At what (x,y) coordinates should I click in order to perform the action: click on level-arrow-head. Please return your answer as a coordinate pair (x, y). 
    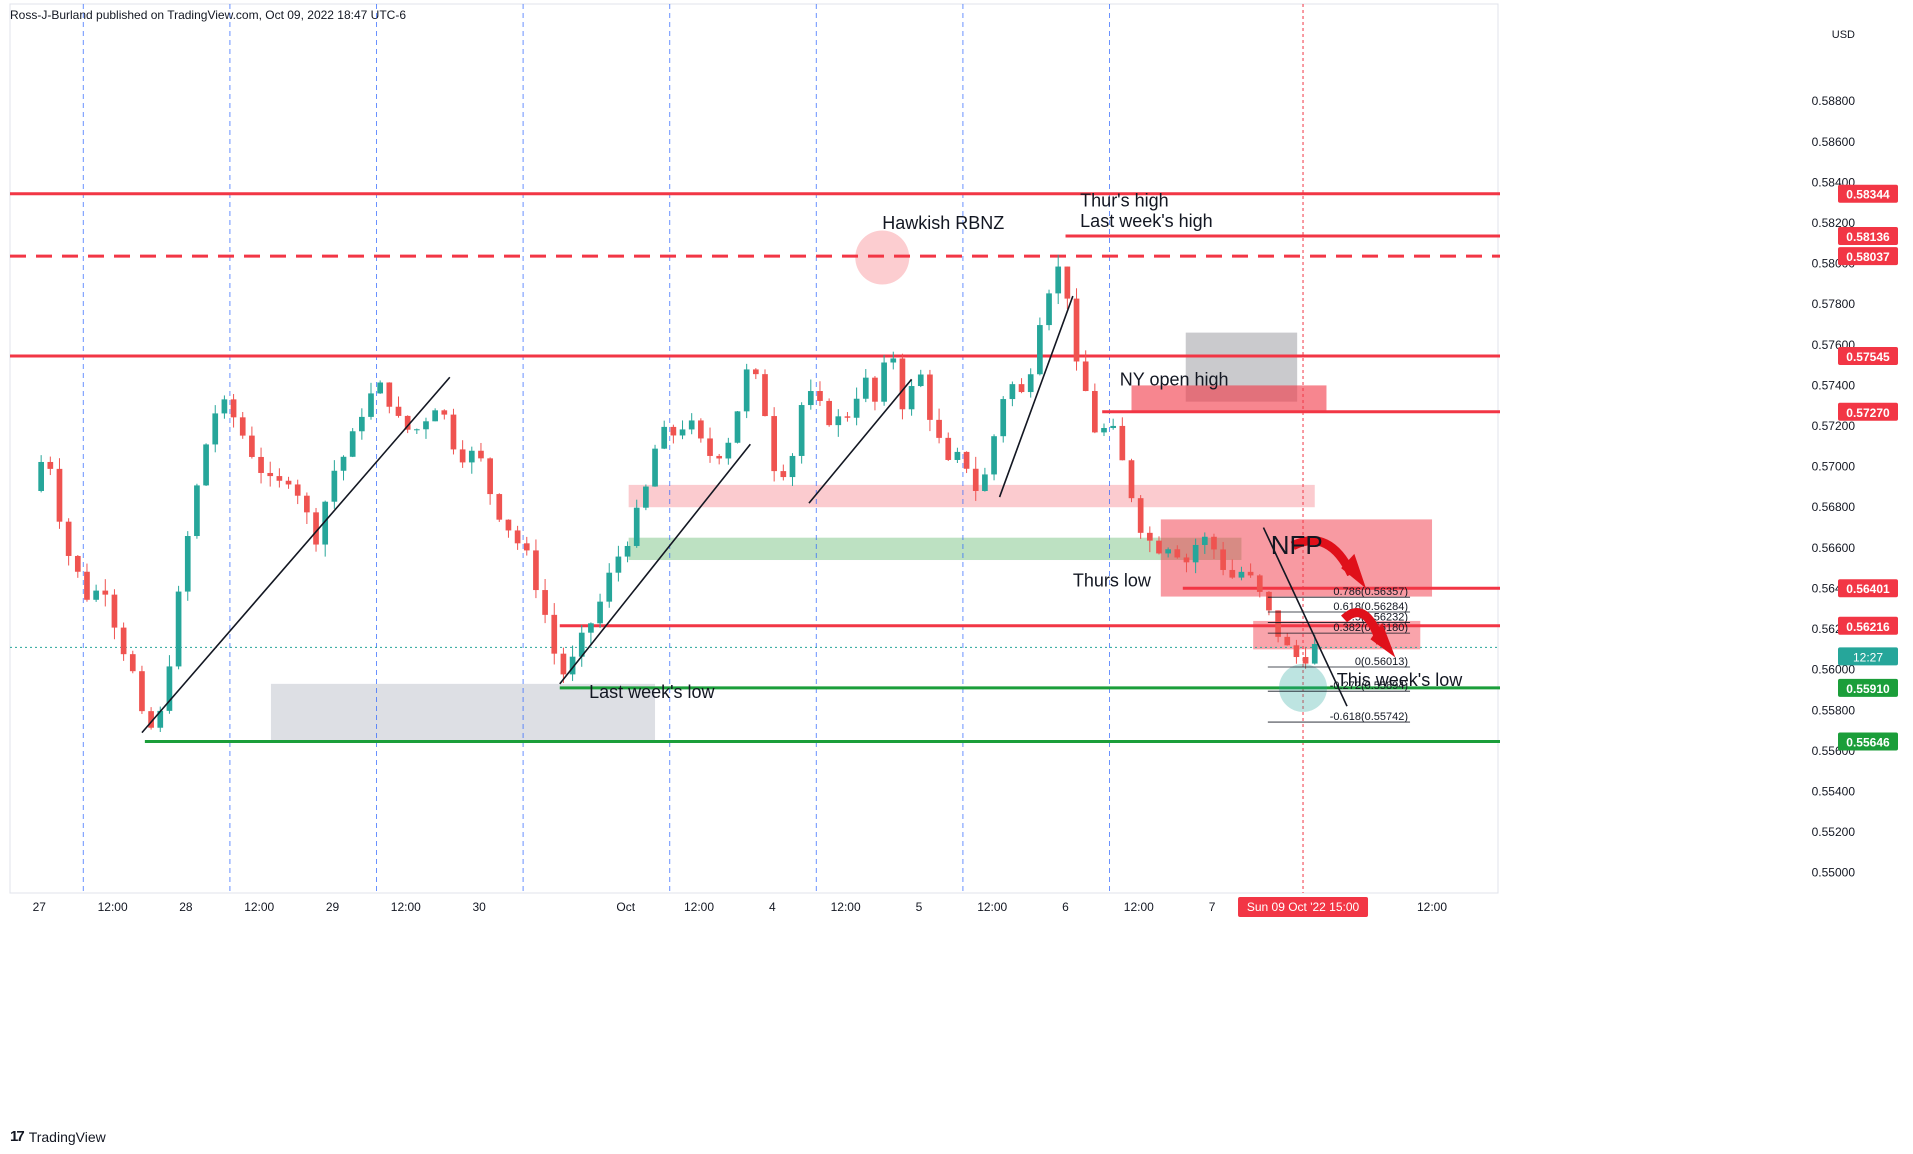
    Looking at the image, I should click on (1383, 640).